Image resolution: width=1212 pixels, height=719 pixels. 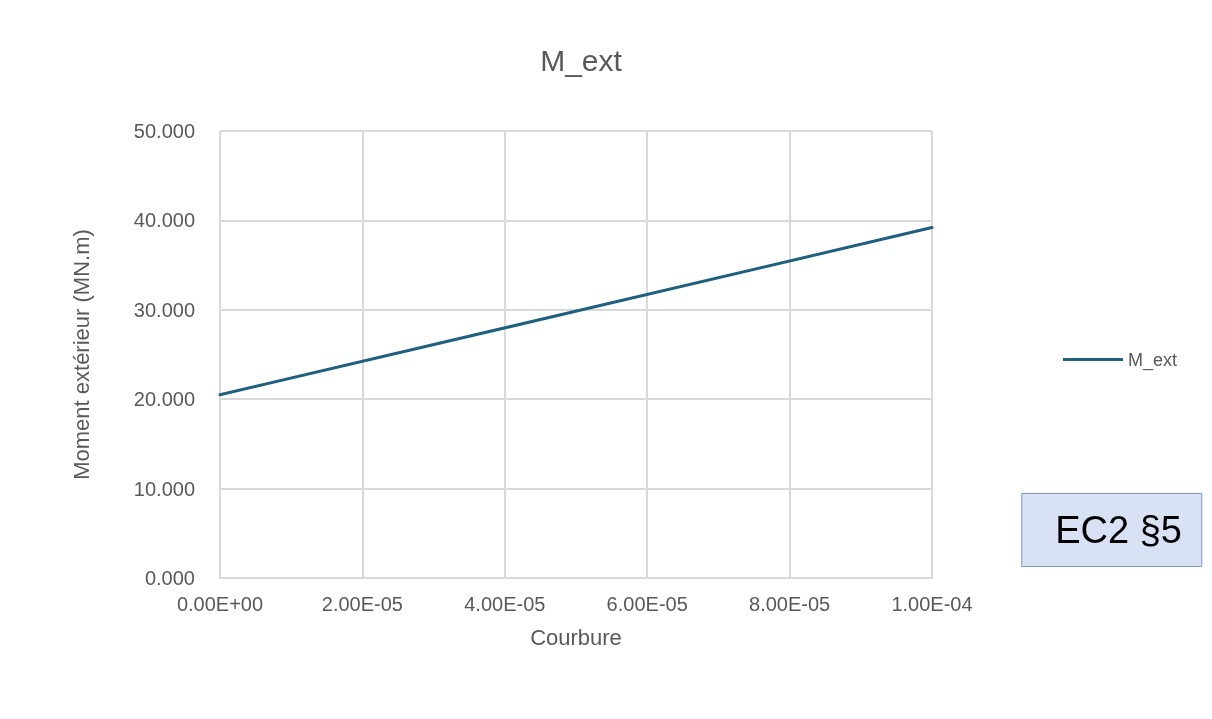 I want to click on x-tick-label: 1.00E-04, so click(x=932, y=604).